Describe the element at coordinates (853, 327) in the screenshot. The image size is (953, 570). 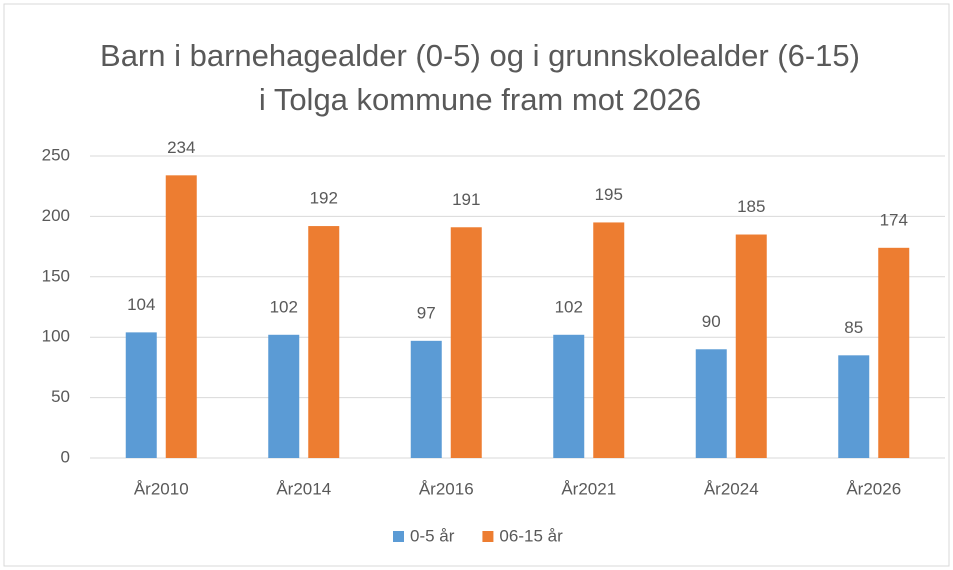
I see `value-label: 85` at that location.